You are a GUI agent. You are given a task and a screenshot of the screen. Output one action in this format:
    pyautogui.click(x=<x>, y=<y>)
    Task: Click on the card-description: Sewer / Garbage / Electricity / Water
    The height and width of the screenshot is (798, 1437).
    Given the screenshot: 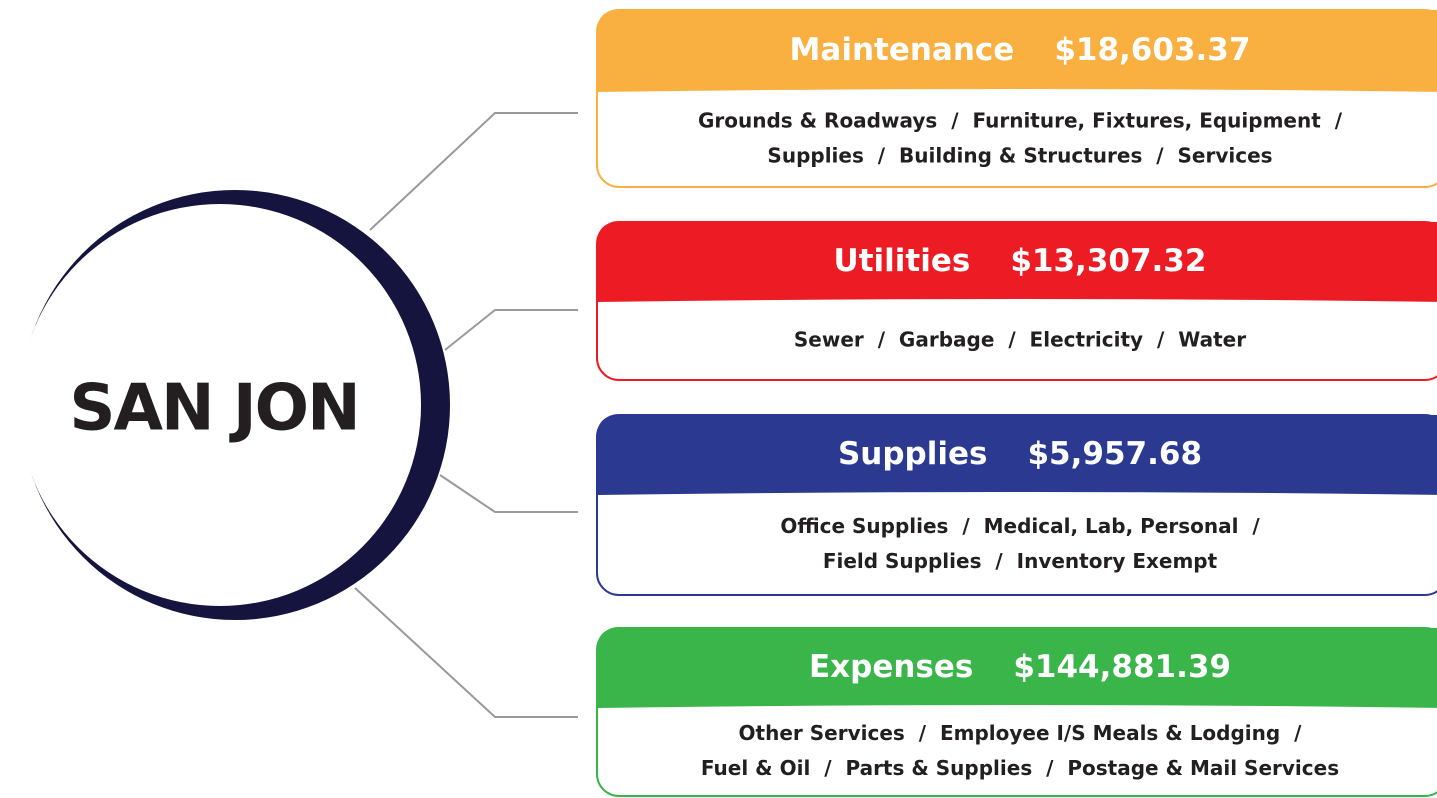 What is the action you would take?
    pyautogui.click(x=1020, y=340)
    